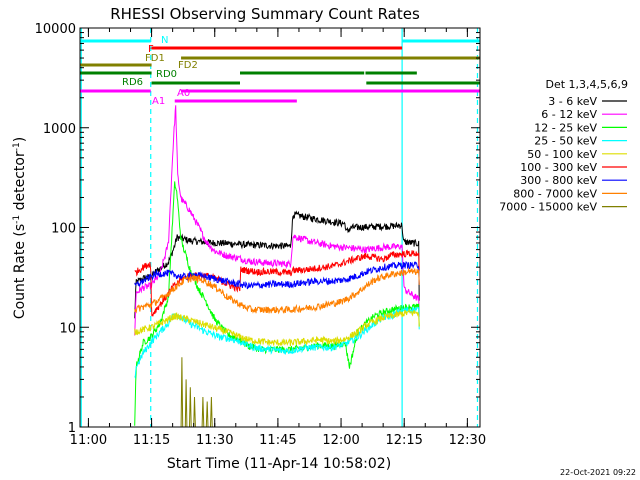 The image size is (640, 480). I want to click on timestamp-label: 22-Oct-2021 09:22, so click(598, 472).